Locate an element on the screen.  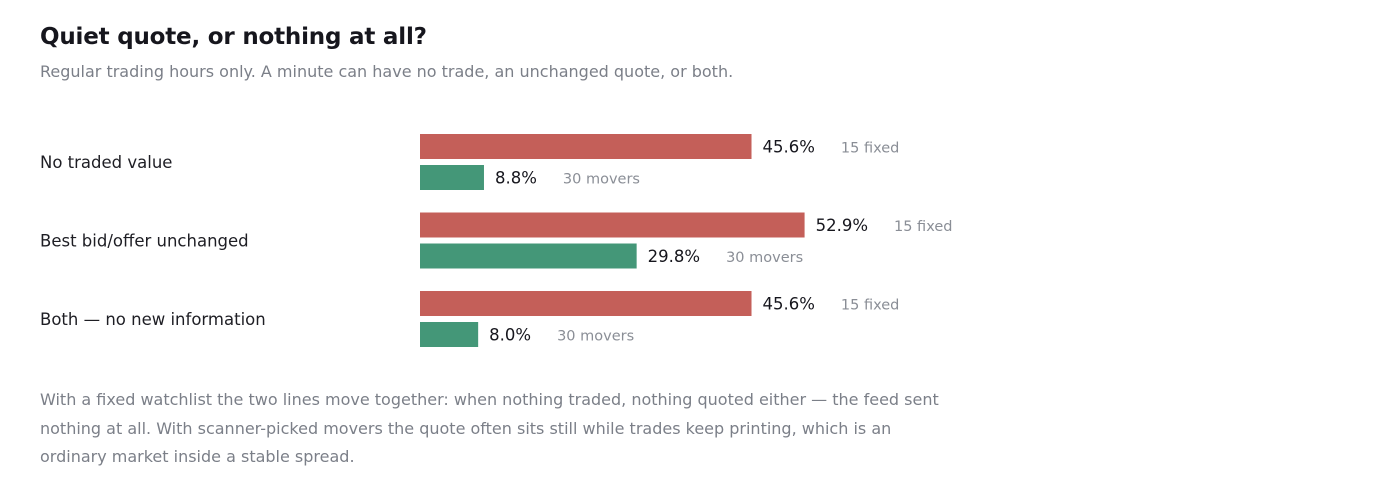
category-label: No traded value is located at coordinates (106, 162).